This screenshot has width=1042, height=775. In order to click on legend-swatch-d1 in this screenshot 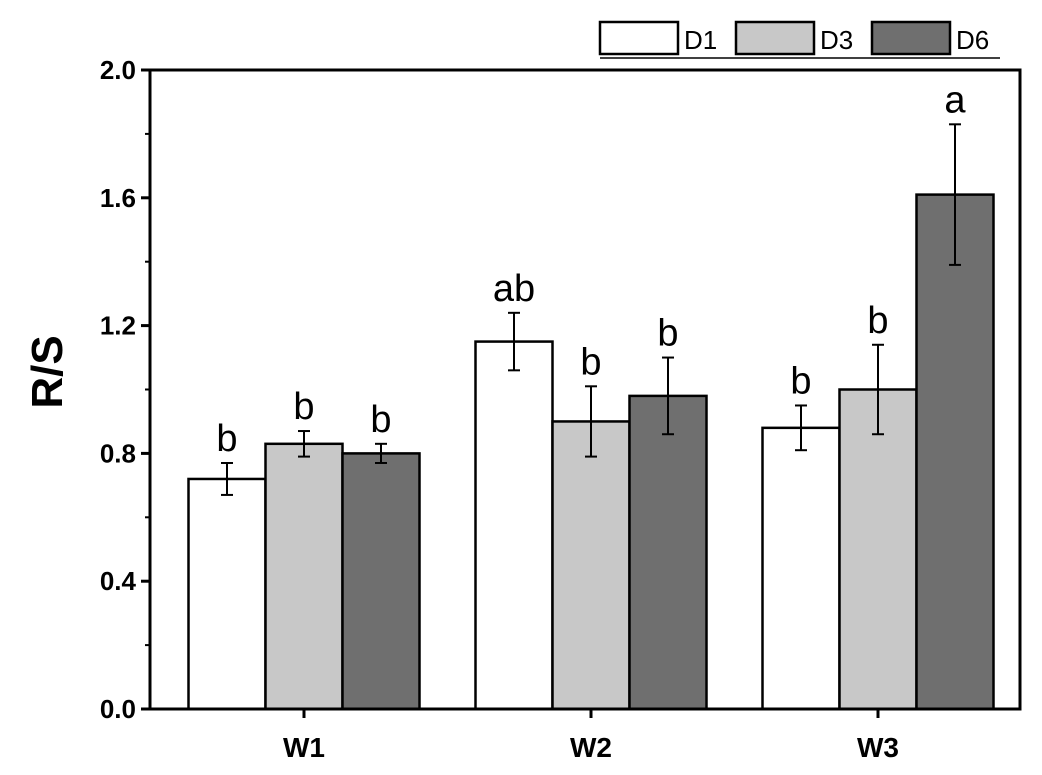, I will do `click(639, 38)`.